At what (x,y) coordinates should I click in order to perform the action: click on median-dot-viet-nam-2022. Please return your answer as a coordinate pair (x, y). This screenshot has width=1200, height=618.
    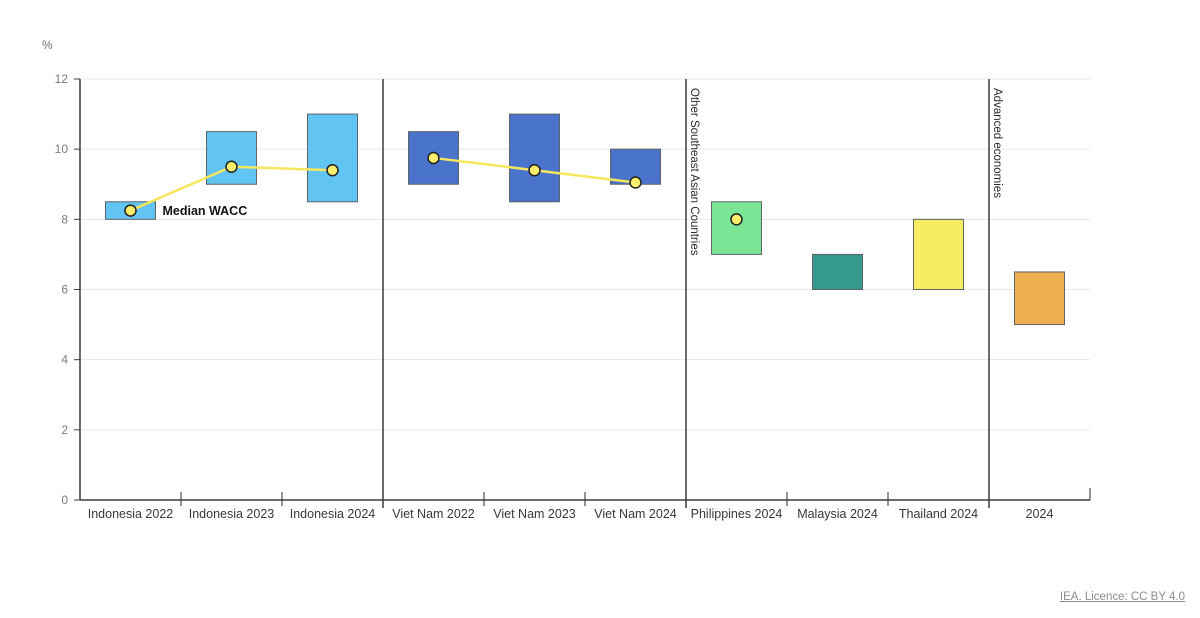
    Looking at the image, I should click on (433, 158).